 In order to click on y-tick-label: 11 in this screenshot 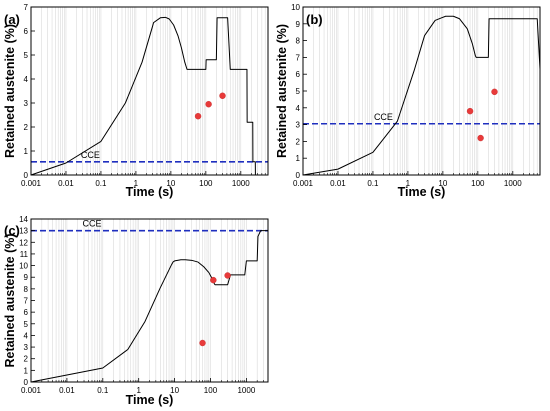, I will do `click(24, 254)`.